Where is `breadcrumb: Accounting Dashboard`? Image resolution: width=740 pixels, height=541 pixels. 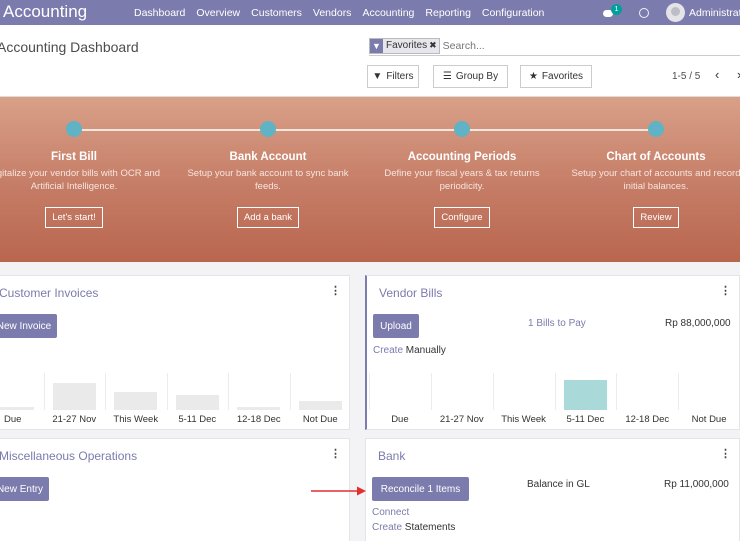 breadcrumb: Accounting Dashboard is located at coordinates (69, 47).